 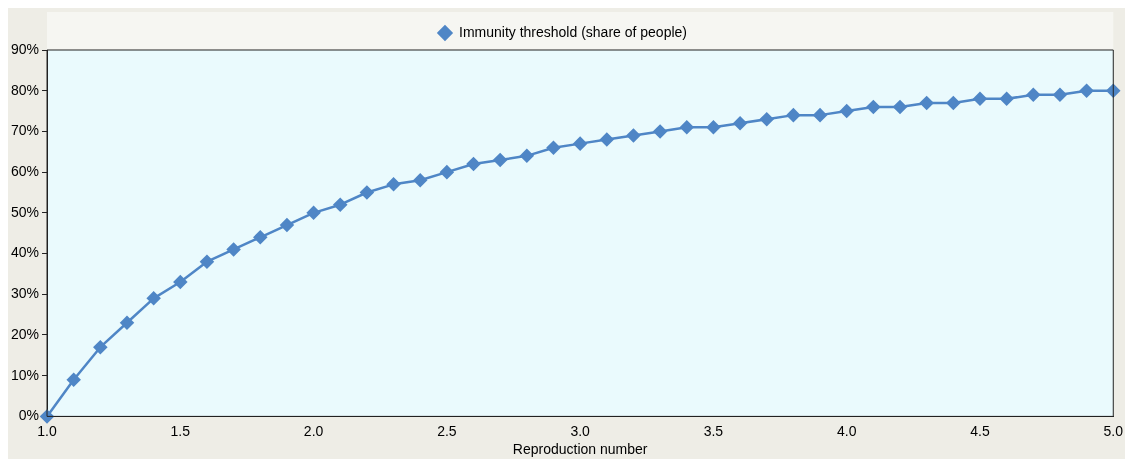 What do you see at coordinates (980, 430) in the screenshot?
I see `x-tick-label: 4.5` at bounding box center [980, 430].